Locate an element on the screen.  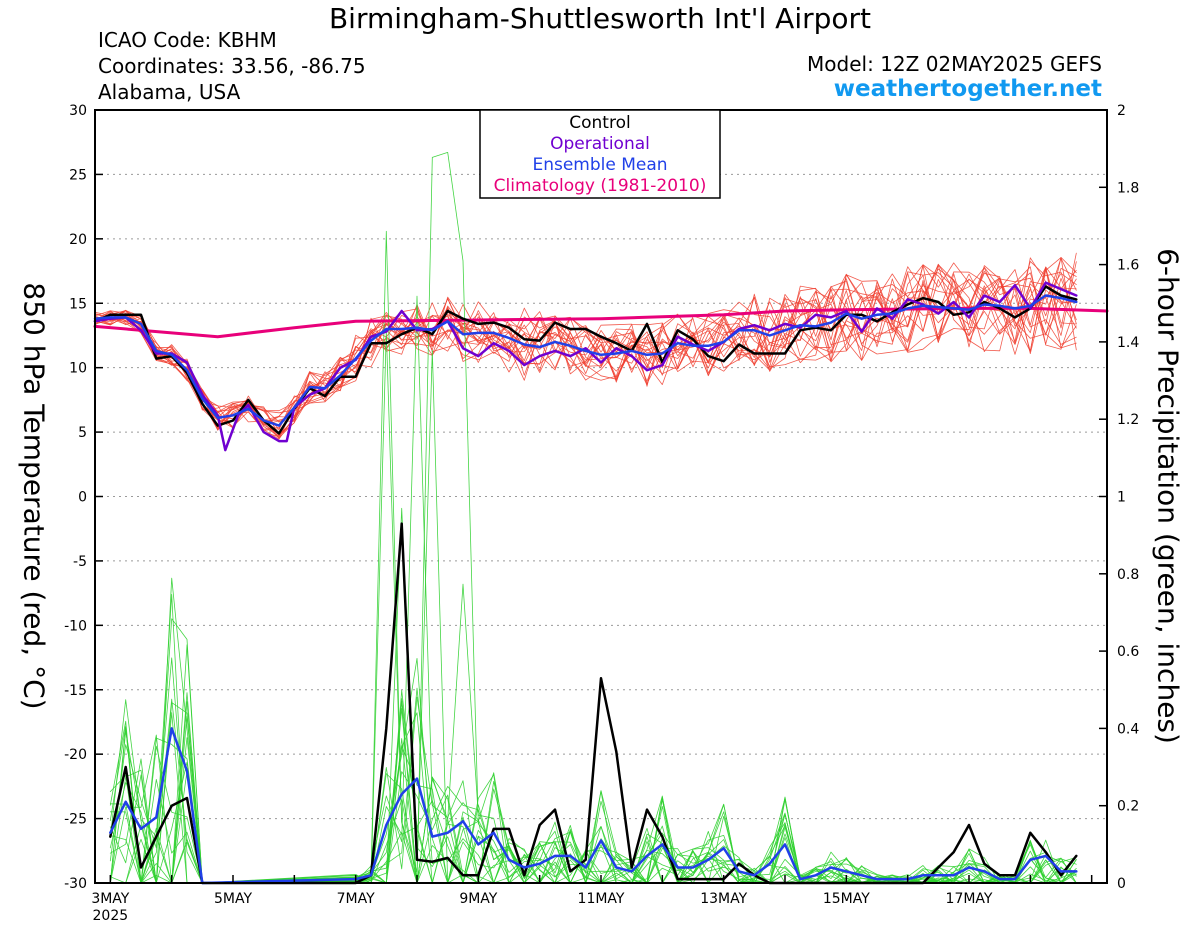
y-tick-label-left: -30 is located at coordinates (75, 884).